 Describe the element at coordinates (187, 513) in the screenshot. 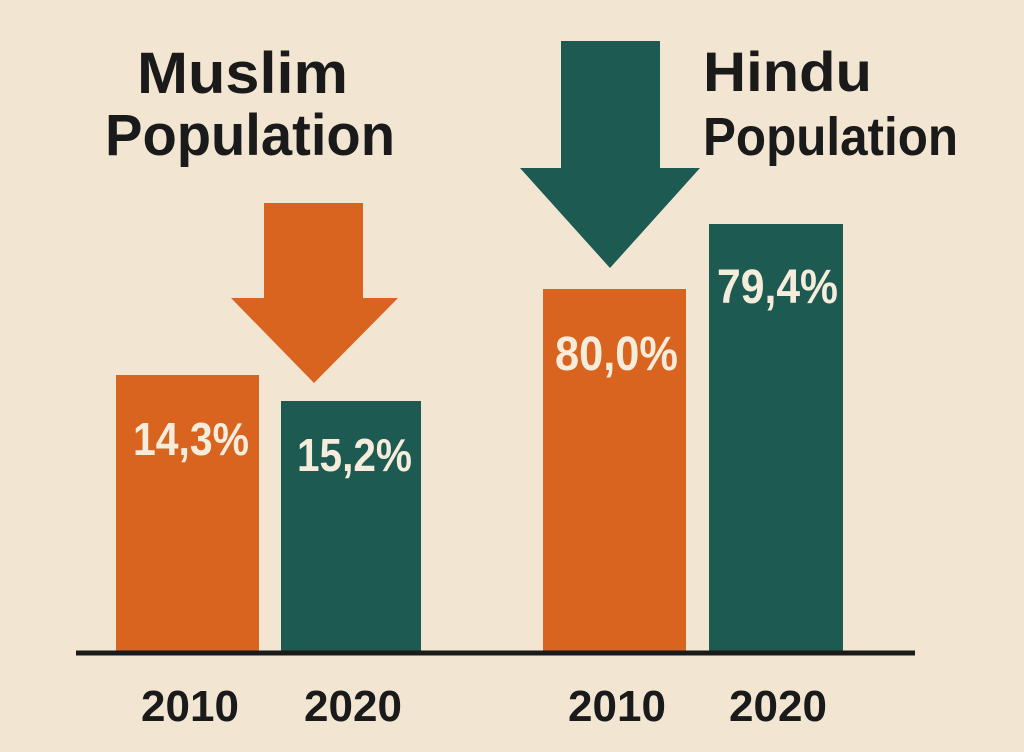

I see `bar-muslim-2010` at that location.